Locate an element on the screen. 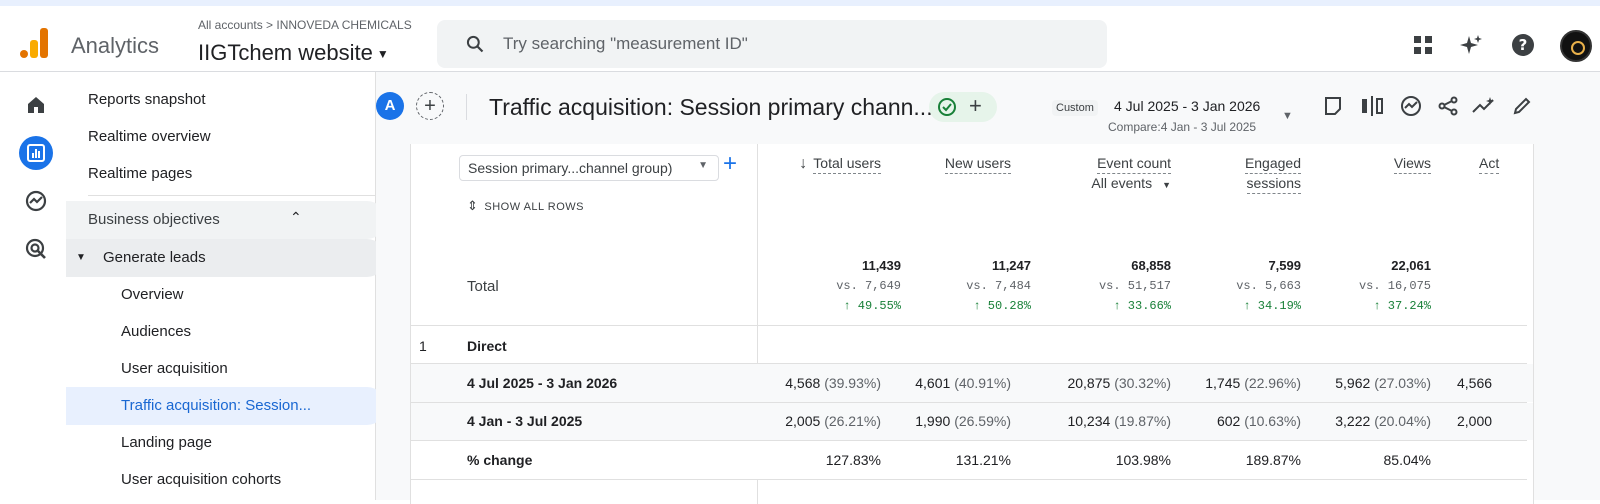 Image resolution: width=1600 pixels, height=504 pixels. col-engaged-sessions: Engaged sessions is located at coordinates (1251, 174).